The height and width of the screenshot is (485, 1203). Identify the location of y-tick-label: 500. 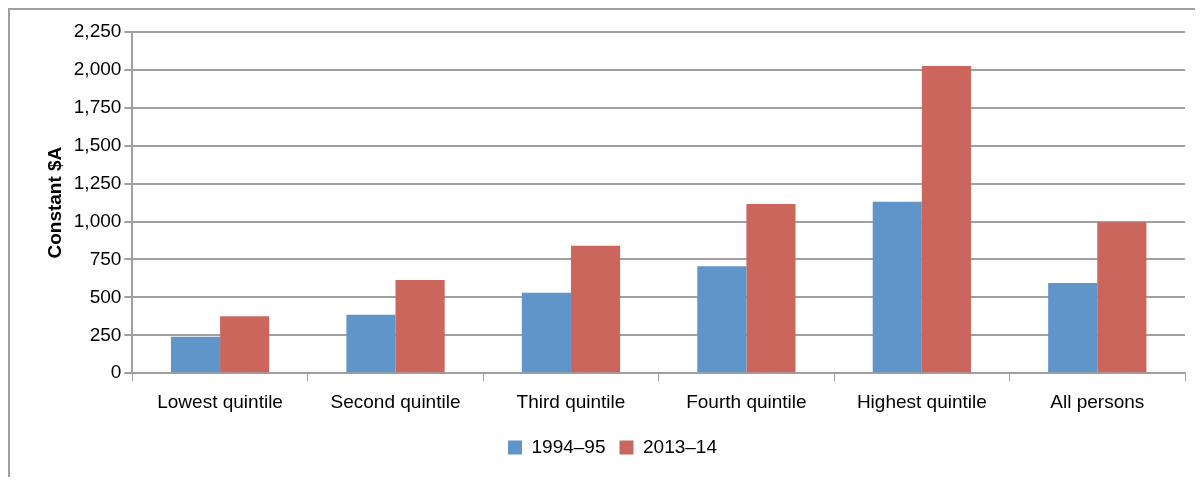
(105, 296).